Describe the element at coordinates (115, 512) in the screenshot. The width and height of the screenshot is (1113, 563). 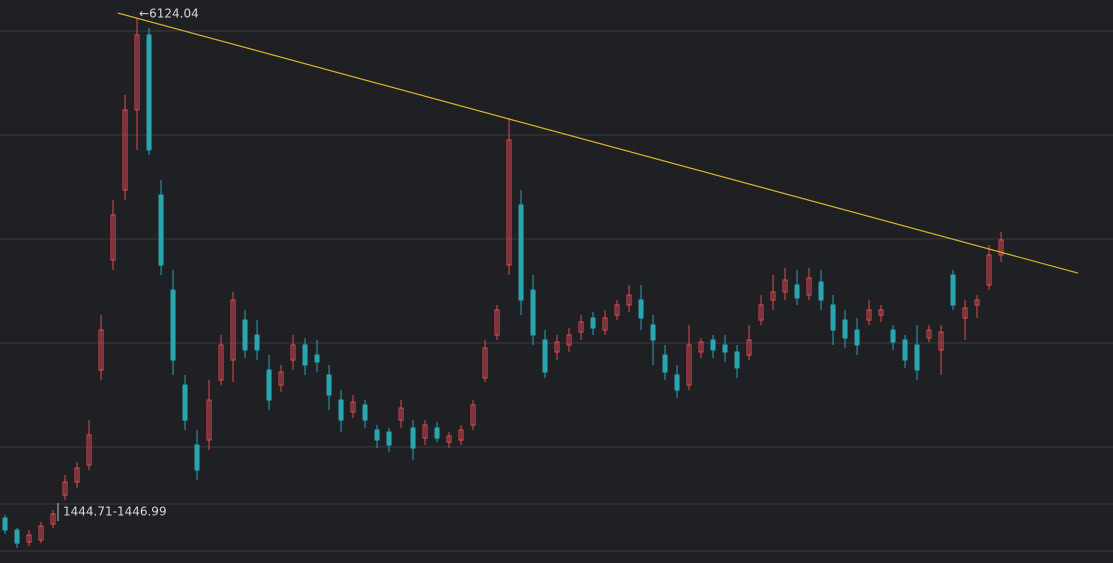
I see `low-annotation: 1444.71-1446.99` at that location.